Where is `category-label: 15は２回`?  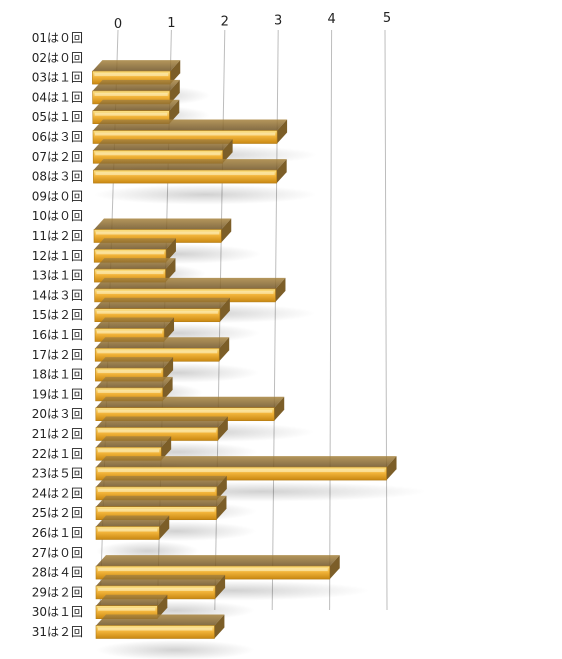 category-label: 15は２回 is located at coordinates (57, 315).